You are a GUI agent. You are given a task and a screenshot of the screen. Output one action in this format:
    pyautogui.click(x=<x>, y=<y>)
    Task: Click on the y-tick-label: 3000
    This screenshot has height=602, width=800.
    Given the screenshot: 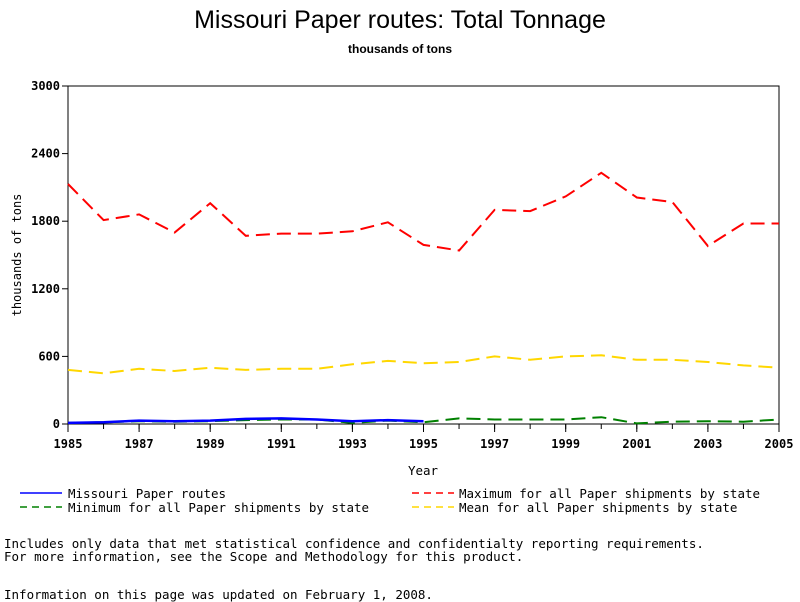 What is the action you would take?
    pyautogui.click(x=45, y=86)
    